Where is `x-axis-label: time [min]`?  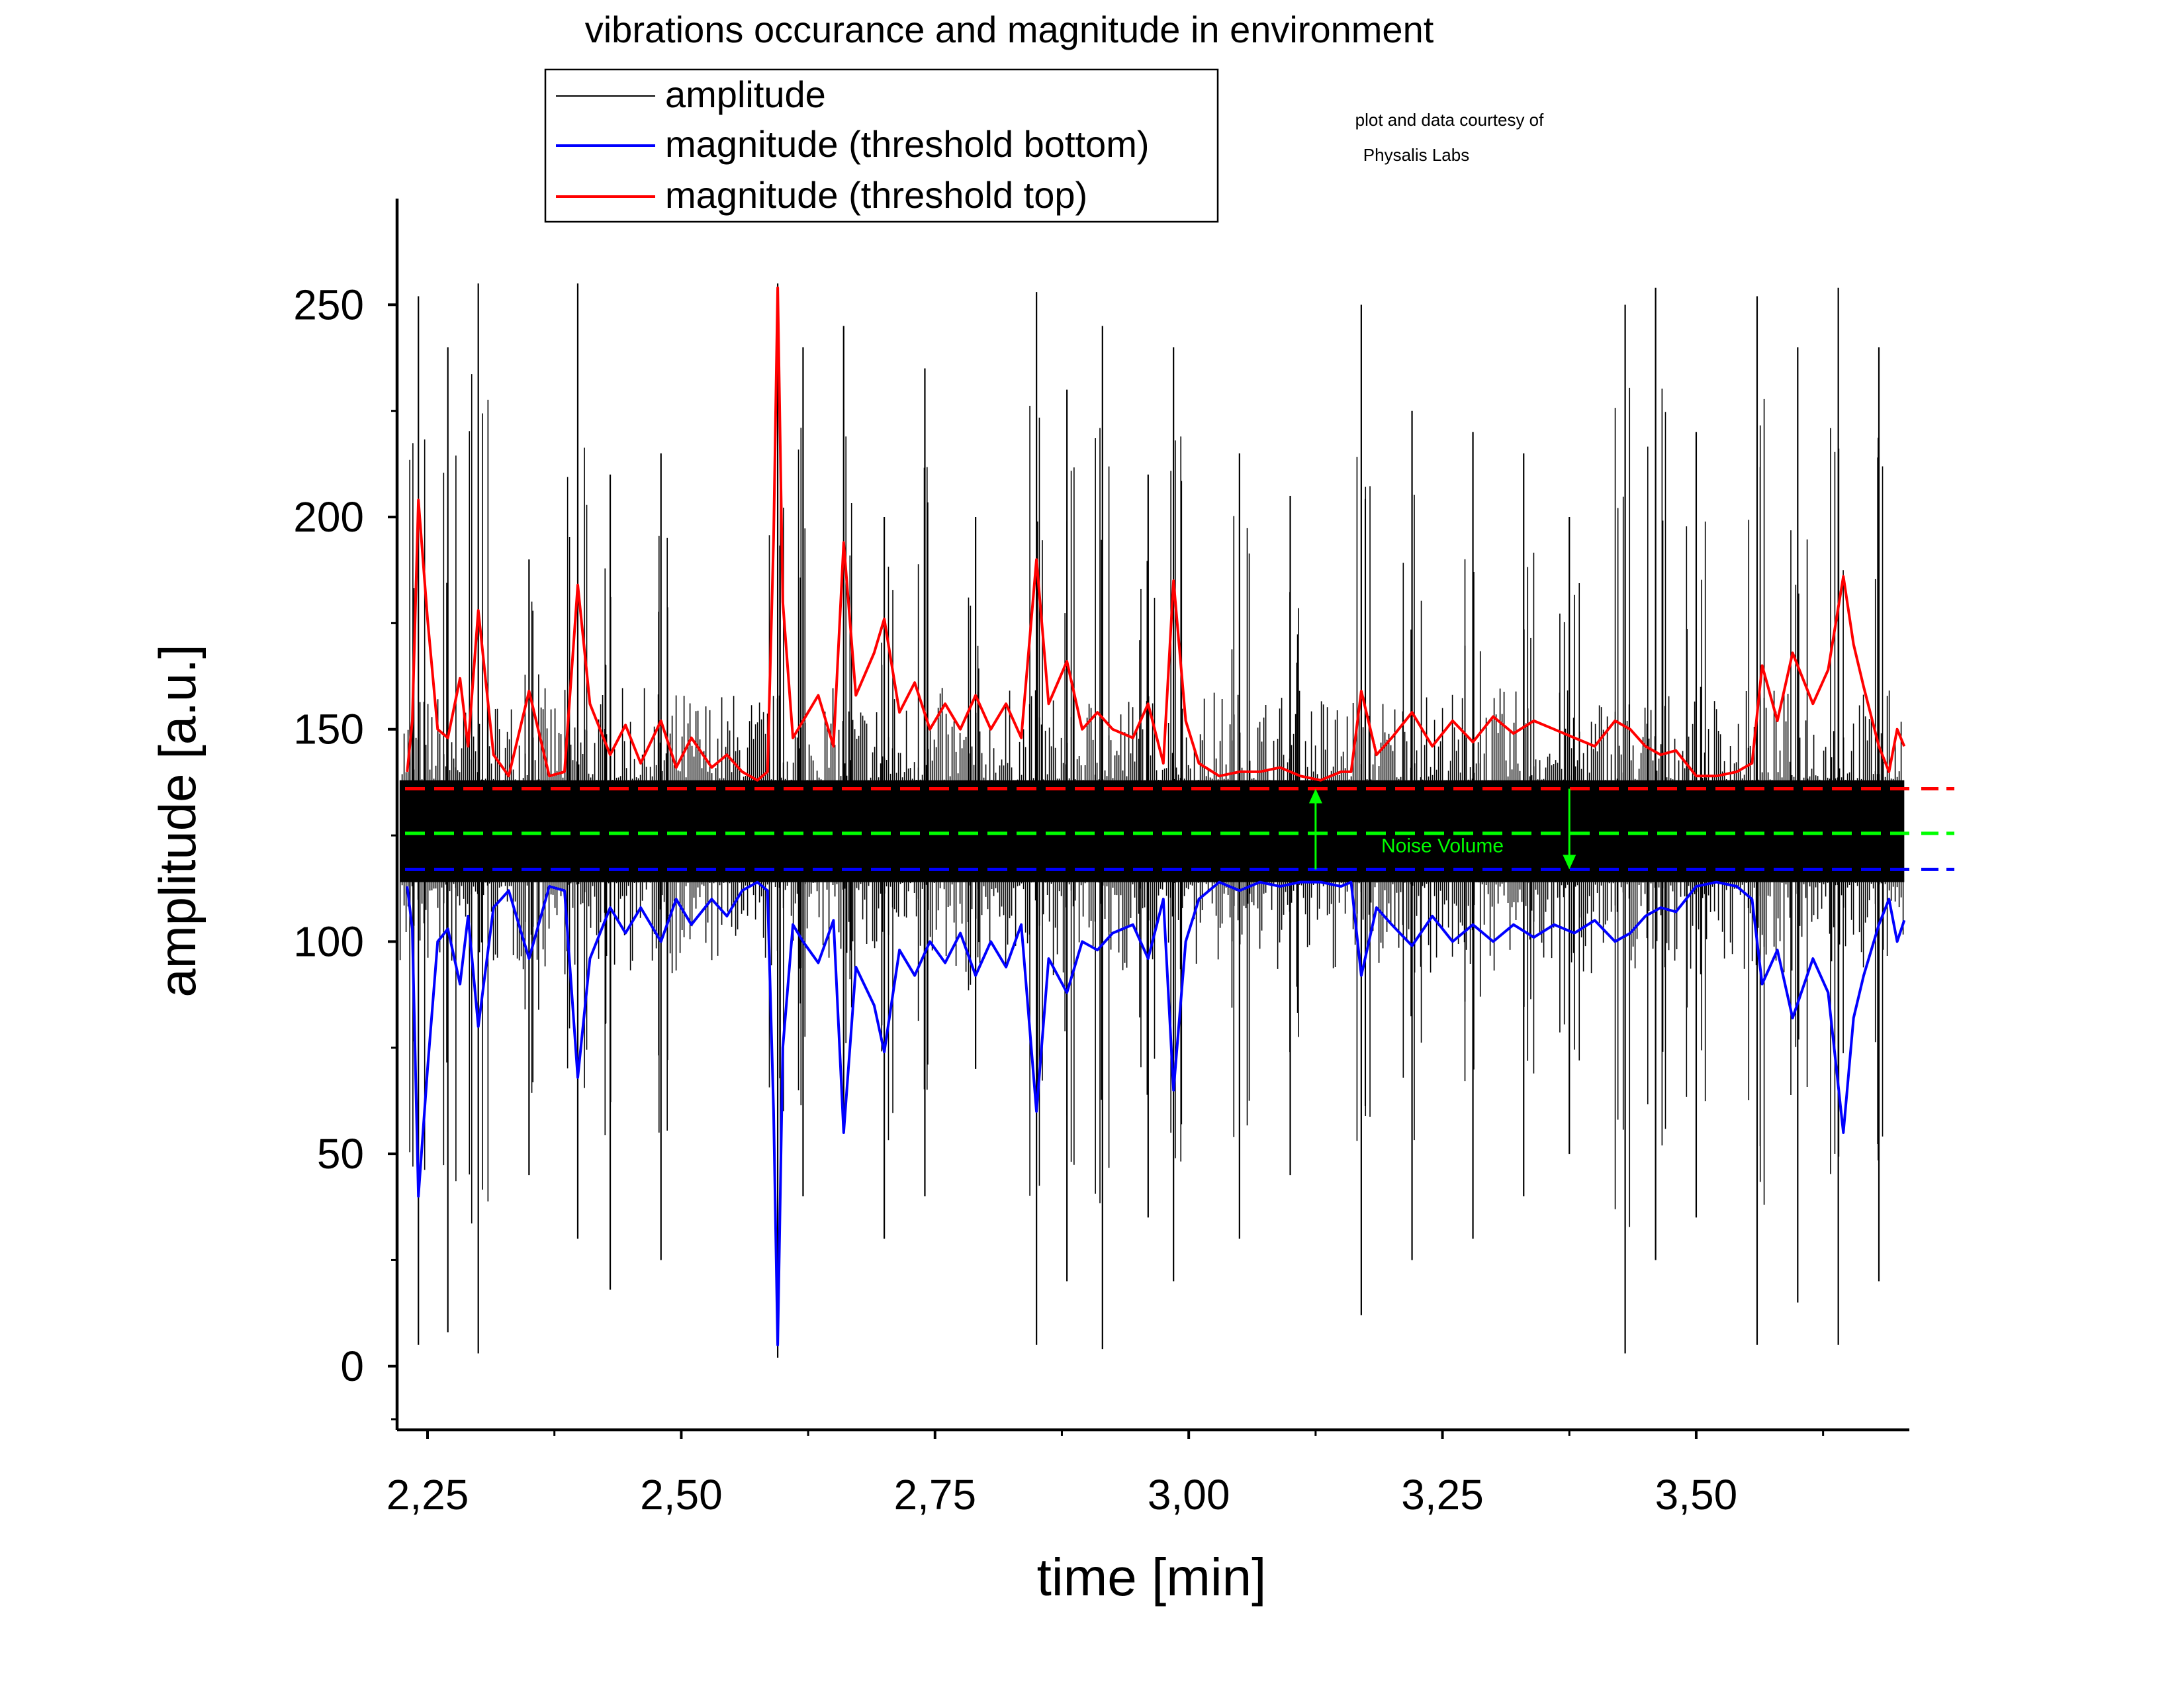 x-axis-label: time [min] is located at coordinates (1152, 1577).